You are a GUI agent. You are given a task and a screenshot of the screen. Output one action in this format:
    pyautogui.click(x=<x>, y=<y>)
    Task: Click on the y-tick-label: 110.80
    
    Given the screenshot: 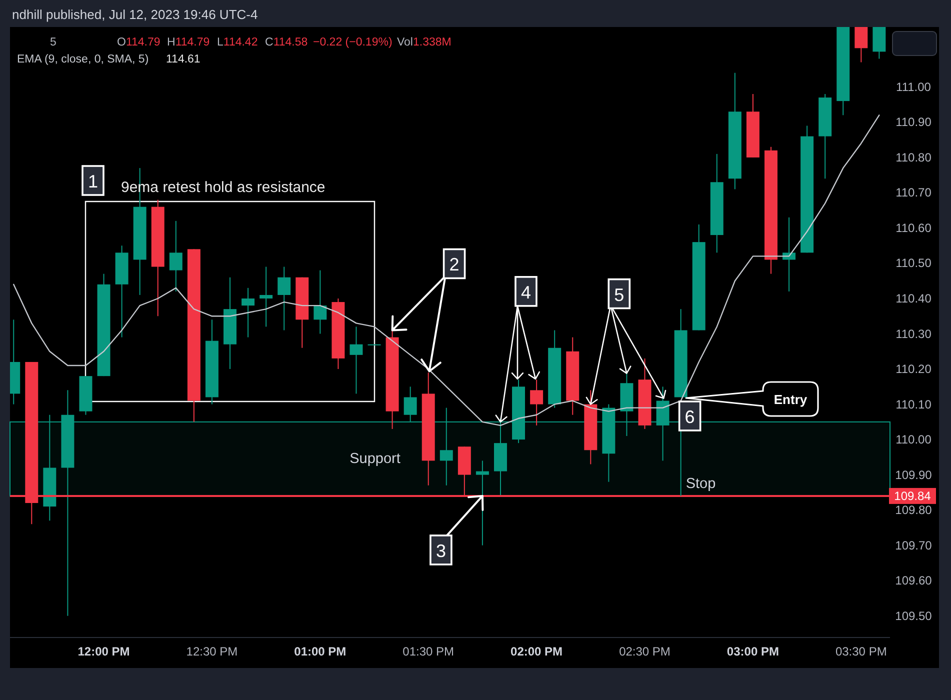 What is the action you would take?
    pyautogui.click(x=914, y=157)
    